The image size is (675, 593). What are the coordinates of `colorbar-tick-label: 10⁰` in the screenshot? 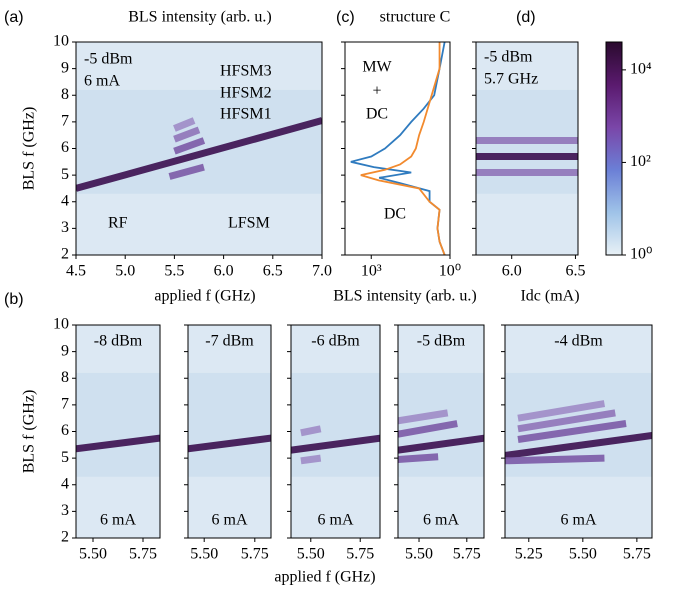 It's located at (641, 254).